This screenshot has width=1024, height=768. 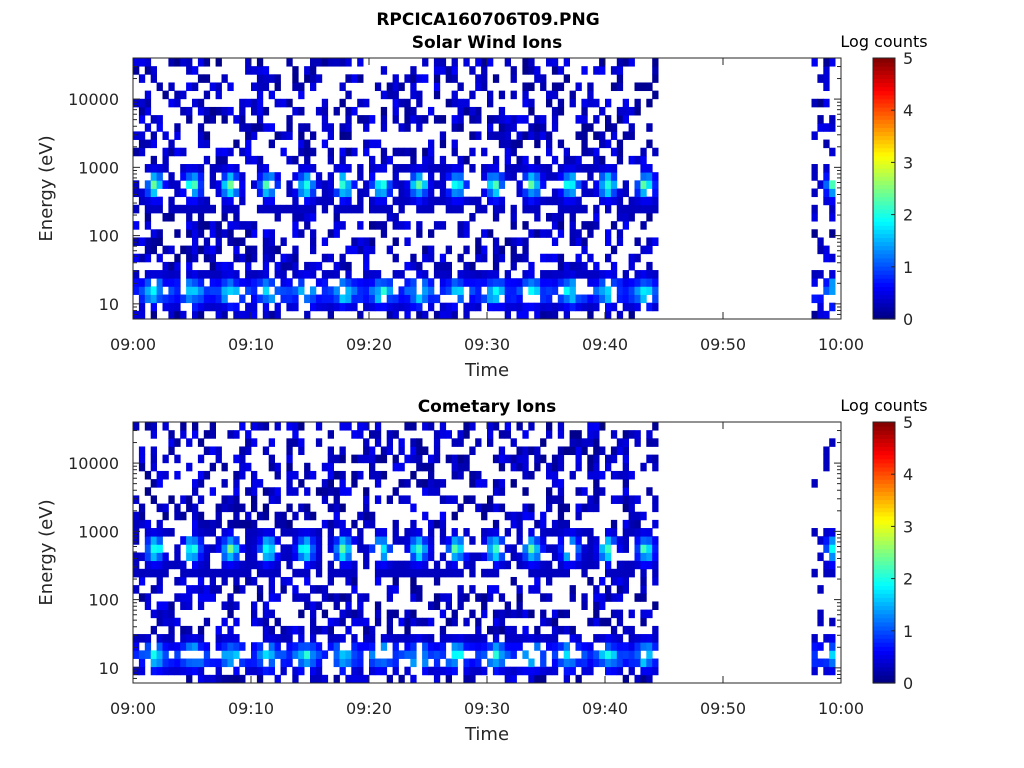 What do you see at coordinates (908, 526) in the screenshot?
I see `colorbar-tick-label: 3` at bounding box center [908, 526].